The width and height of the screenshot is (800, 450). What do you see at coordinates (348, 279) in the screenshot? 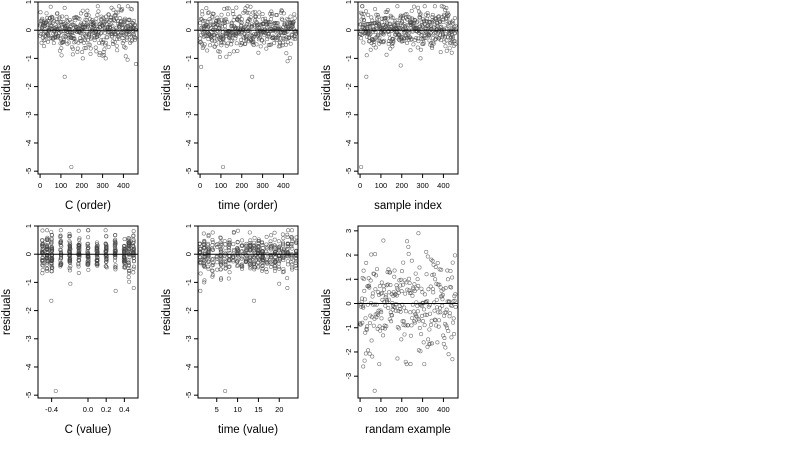
I see `y-tick-label: 1` at bounding box center [348, 279].